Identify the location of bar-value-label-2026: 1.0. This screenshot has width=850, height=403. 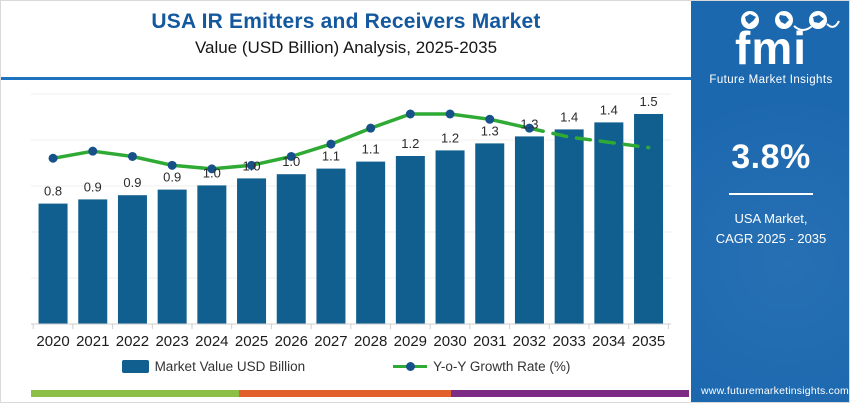
(291, 161).